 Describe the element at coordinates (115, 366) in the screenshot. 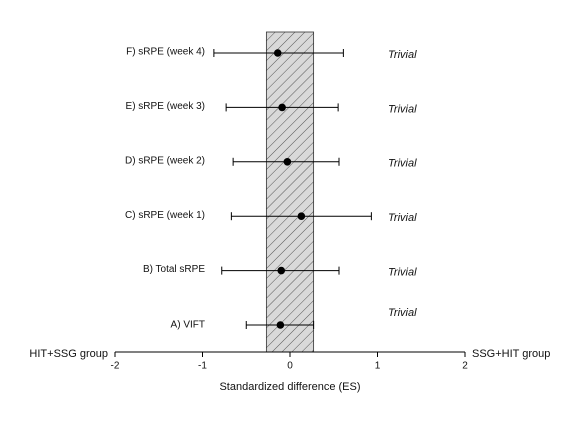

I see `x-tick-label: -2` at that location.